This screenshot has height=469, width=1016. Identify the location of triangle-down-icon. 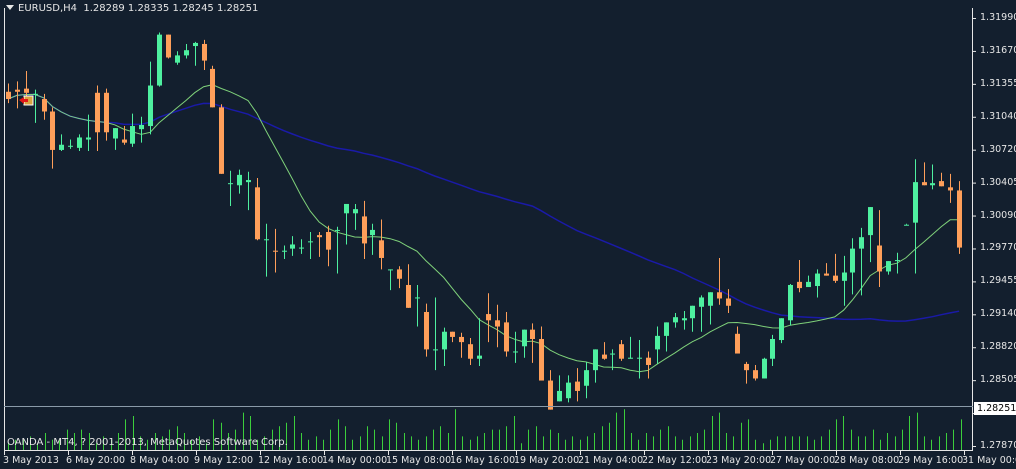
(10, 7).